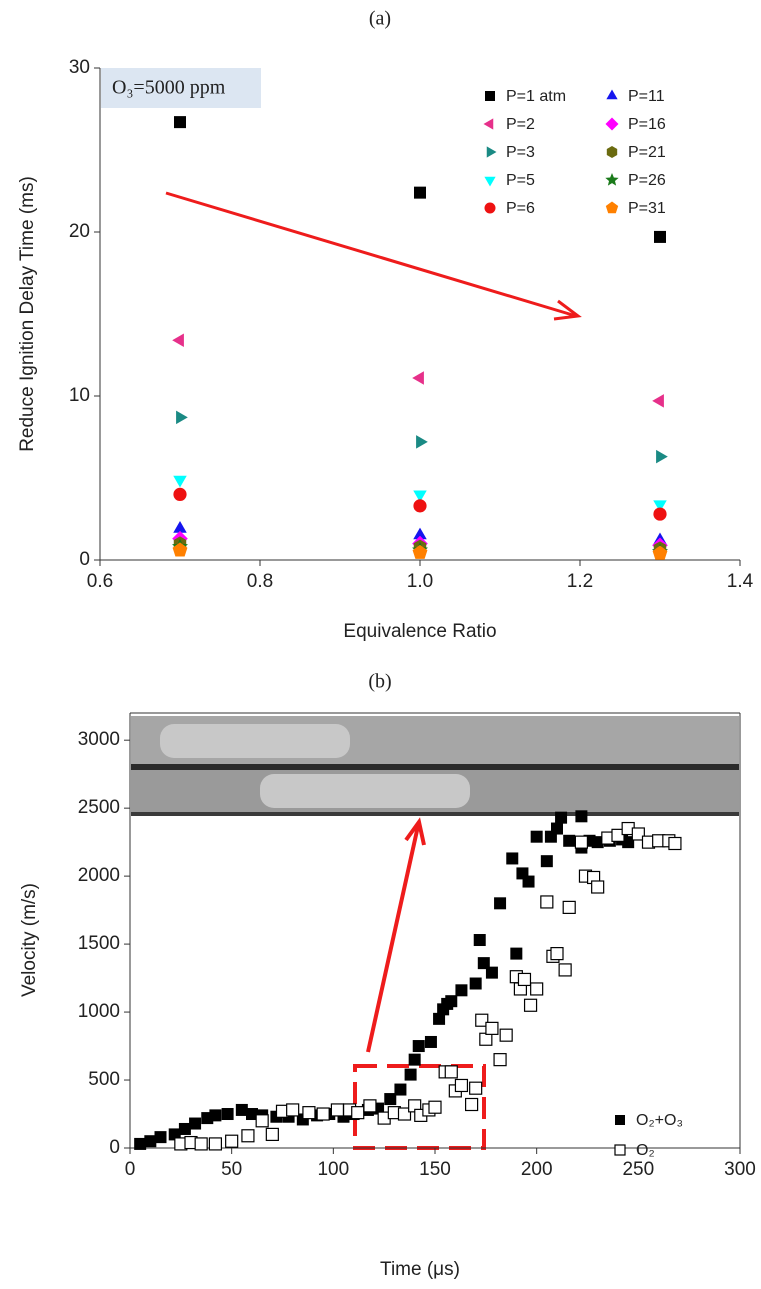  Describe the element at coordinates (380, 19) in the screenshot. I see `chart-title: (a)` at that location.